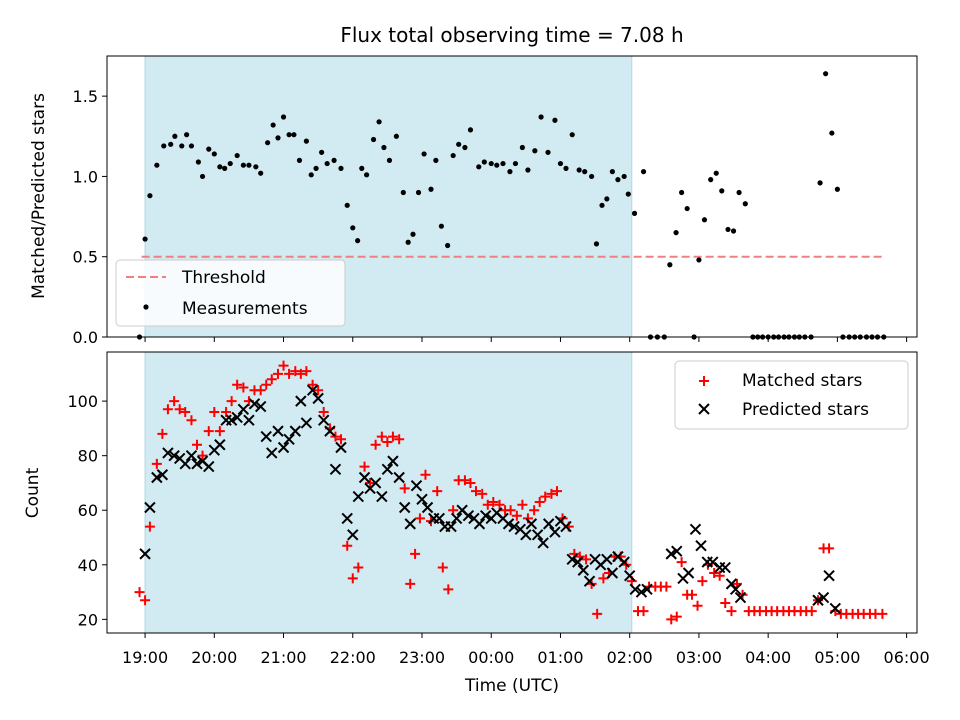 The width and height of the screenshot is (960, 720). Describe the element at coordinates (791, 395) in the screenshot. I see `legend-box` at that location.